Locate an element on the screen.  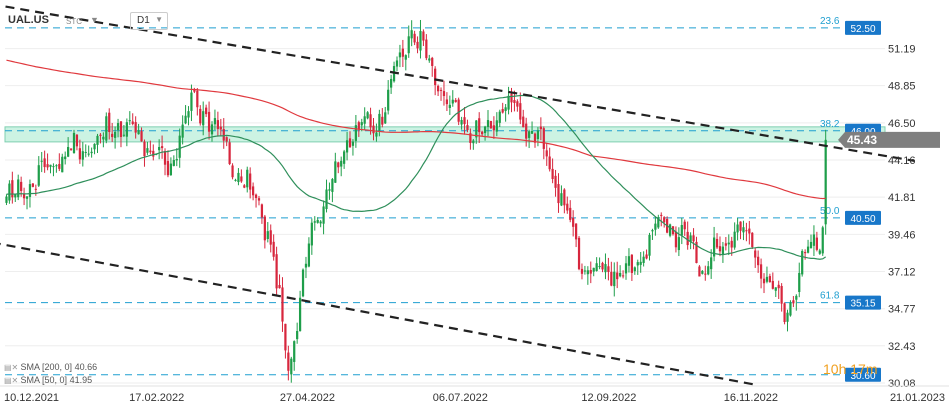
x-tick-label: 21.01.2023 is located at coordinates (917, 398).